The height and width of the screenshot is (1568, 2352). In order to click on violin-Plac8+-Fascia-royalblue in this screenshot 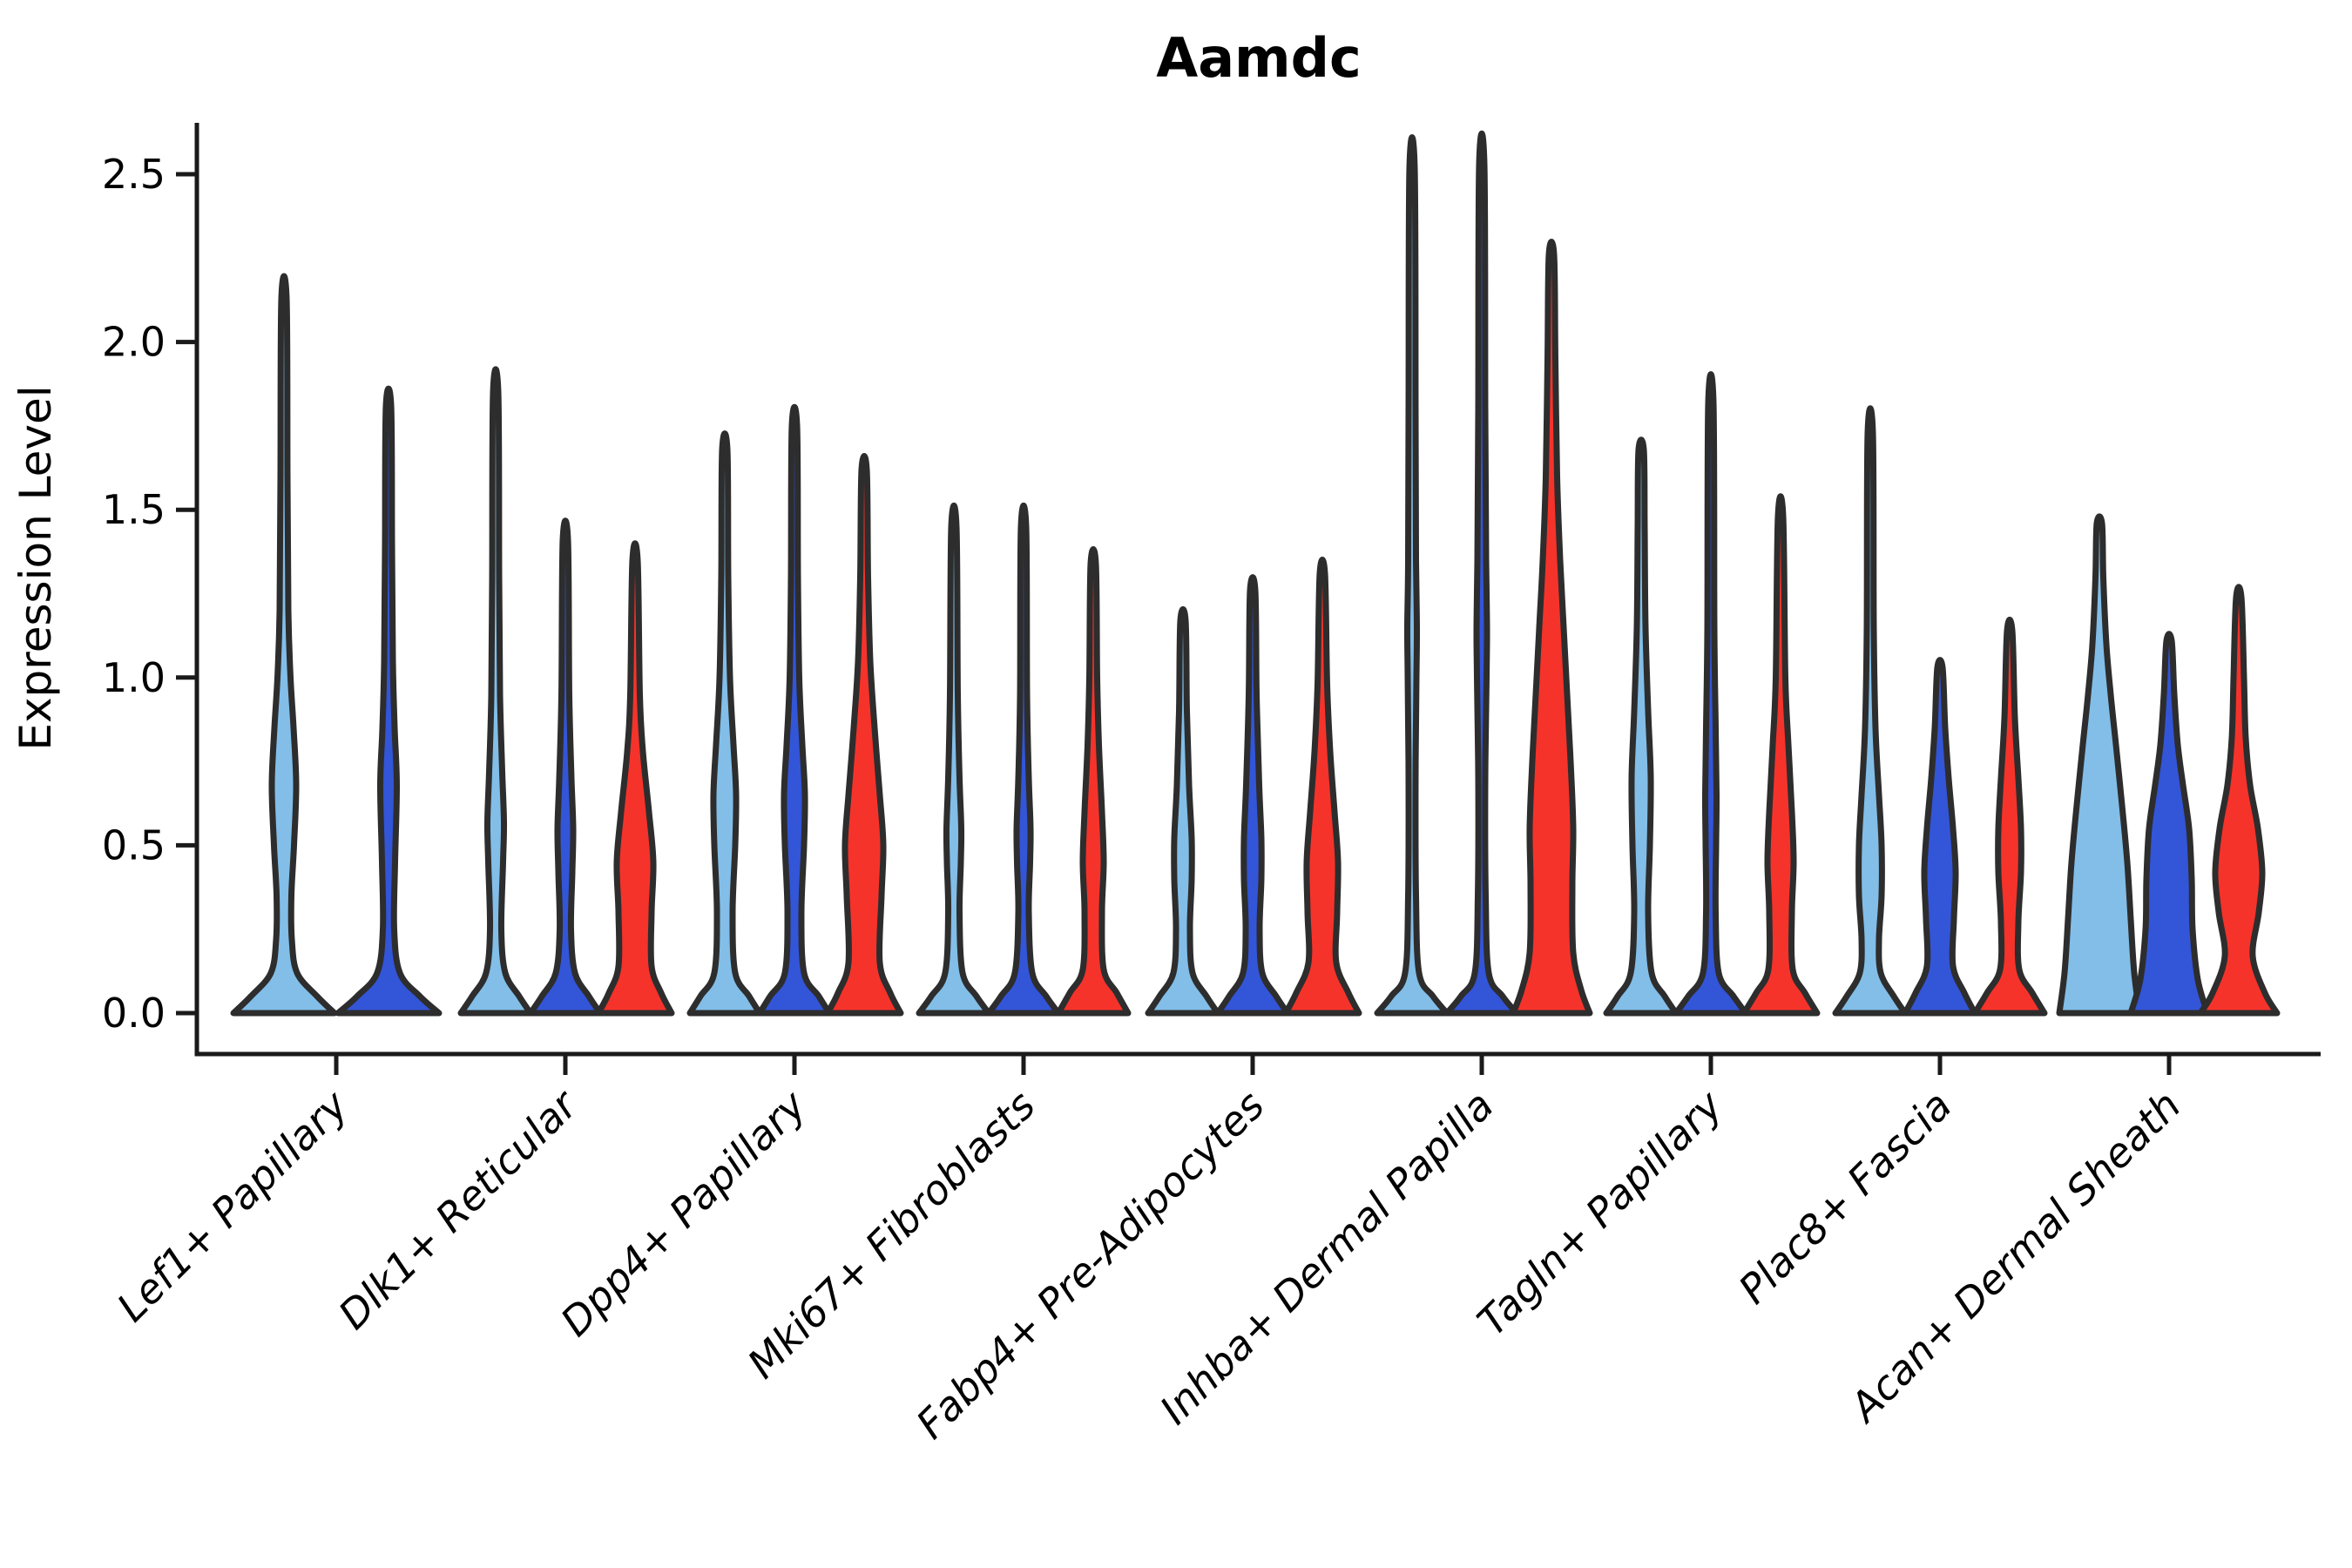, I will do `click(1940, 837)`.